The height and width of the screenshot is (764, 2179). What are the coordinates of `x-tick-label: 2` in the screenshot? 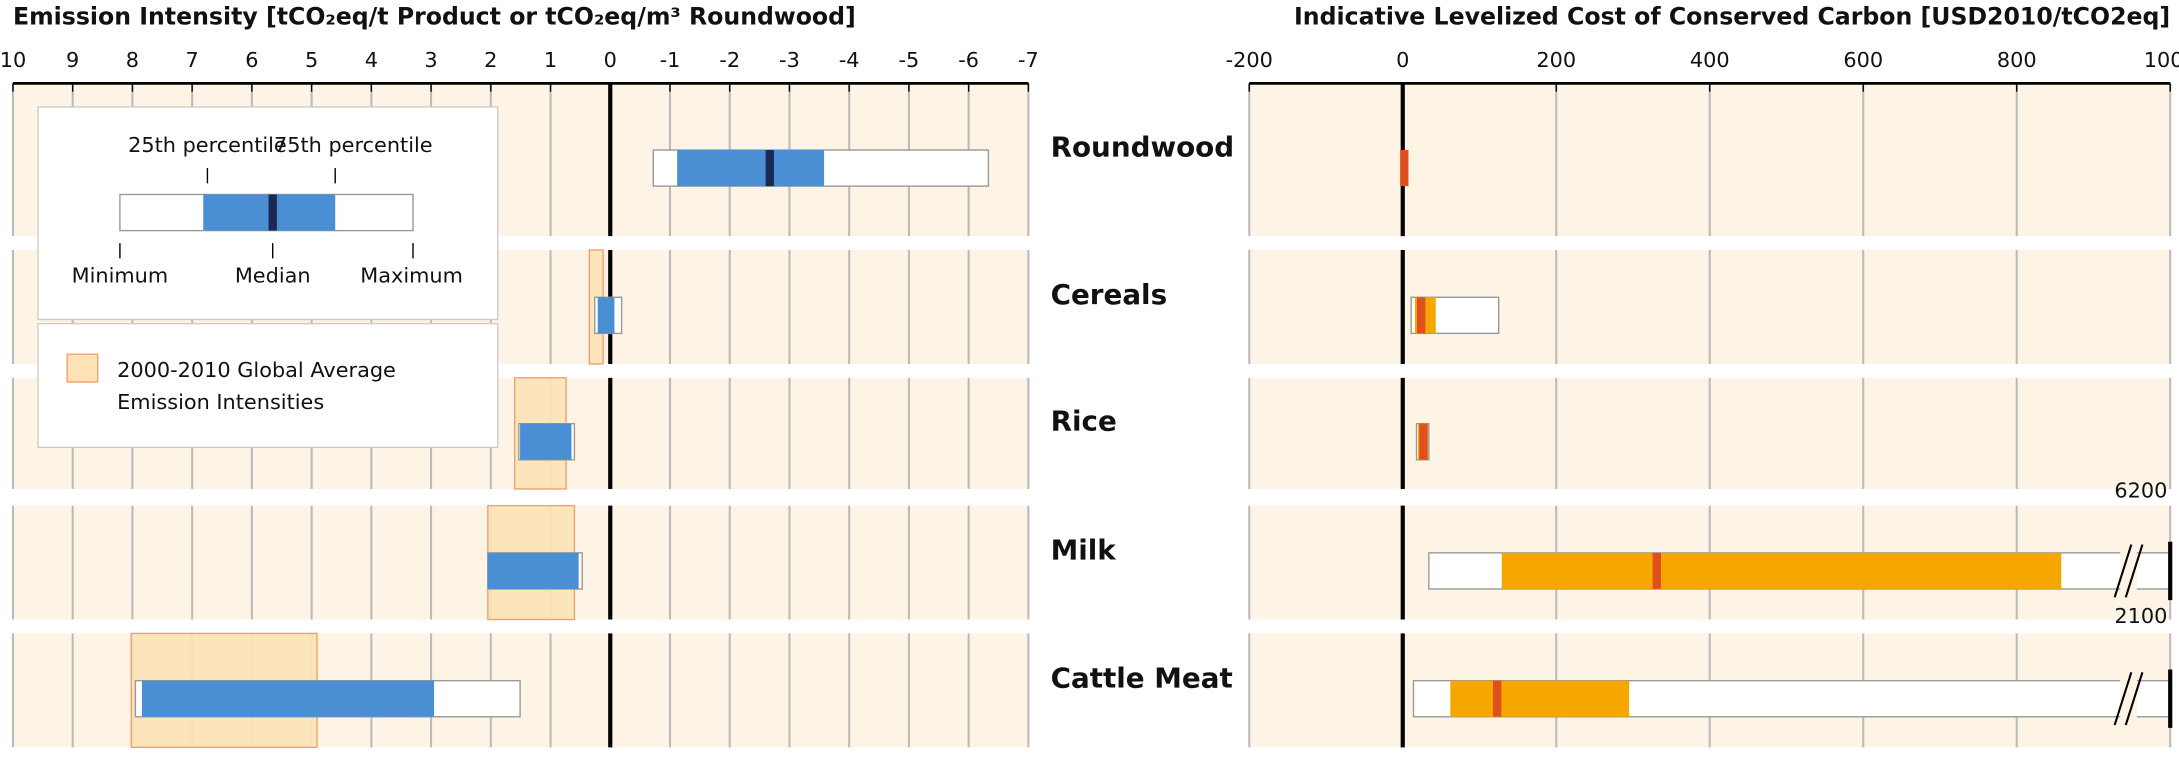 It's located at (490, 60).